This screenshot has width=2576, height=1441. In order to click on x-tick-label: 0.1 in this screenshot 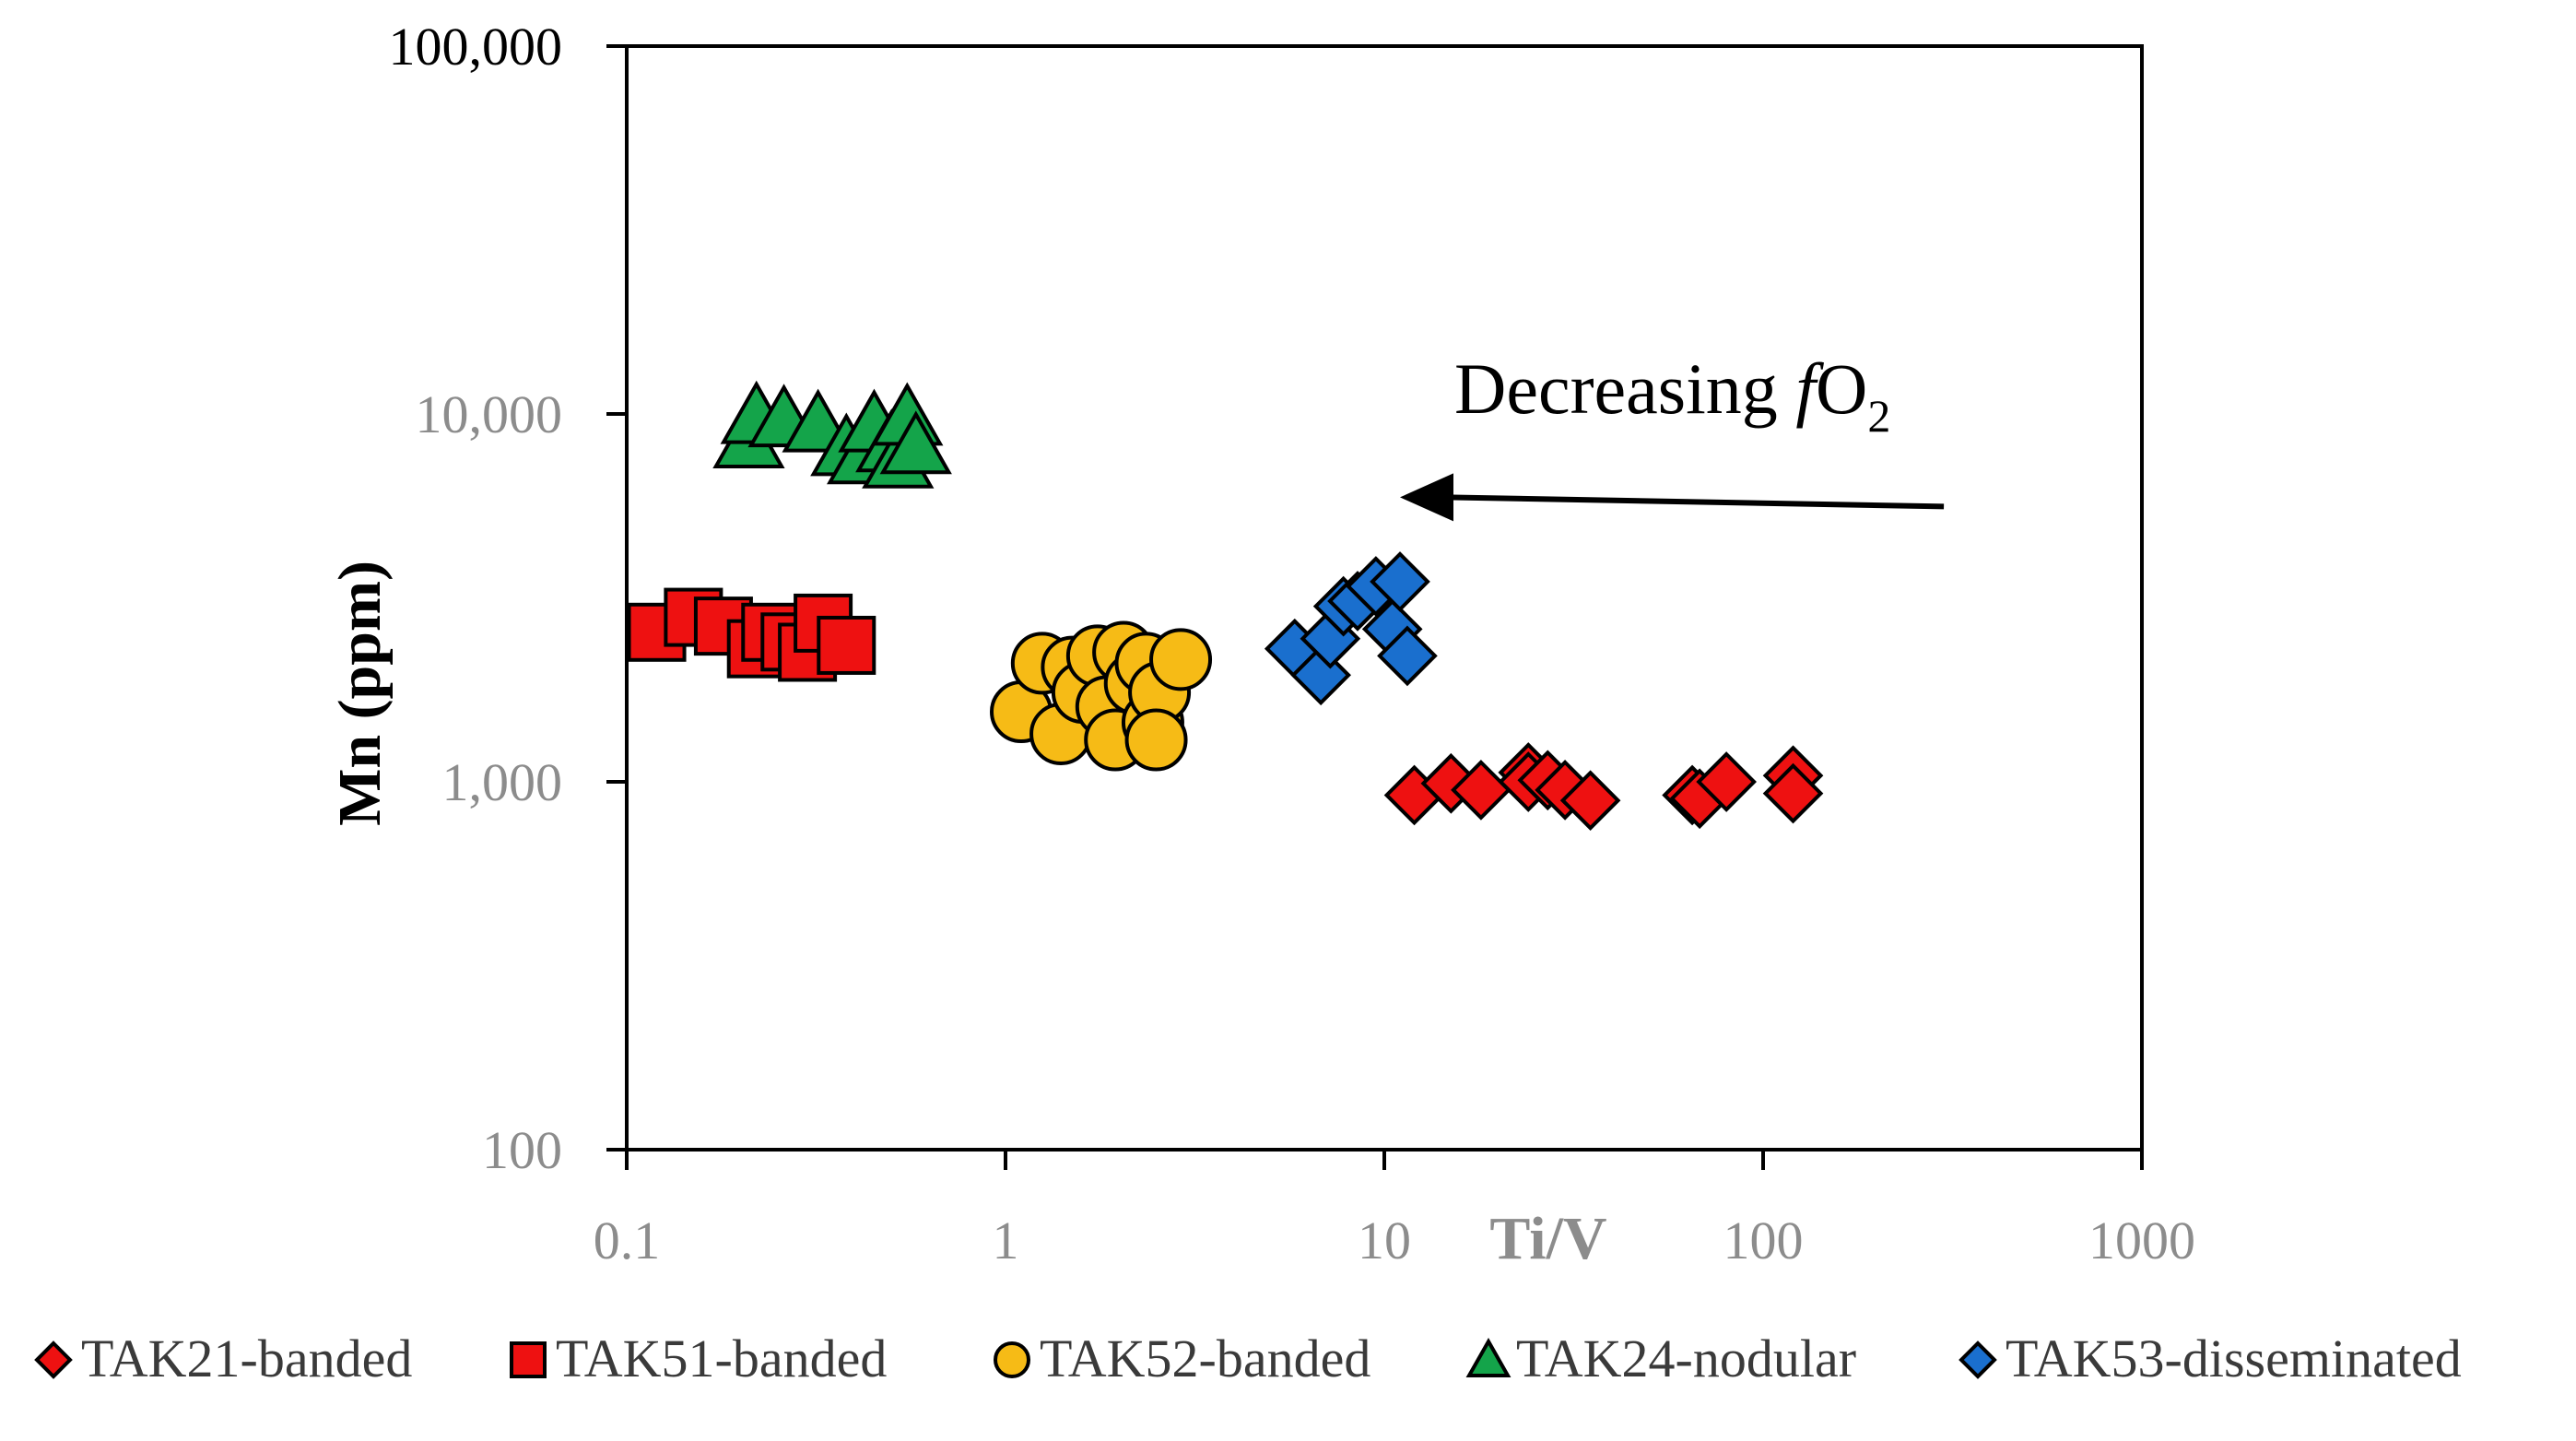, I will do `click(627, 1240)`.